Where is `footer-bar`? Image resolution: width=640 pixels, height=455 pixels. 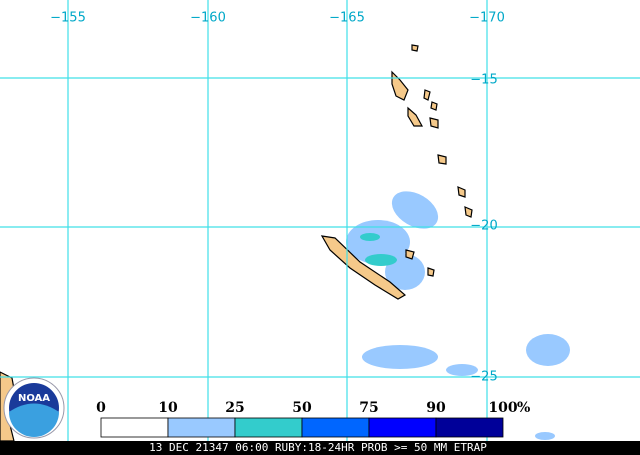 footer-bar is located at coordinates (320, 448).